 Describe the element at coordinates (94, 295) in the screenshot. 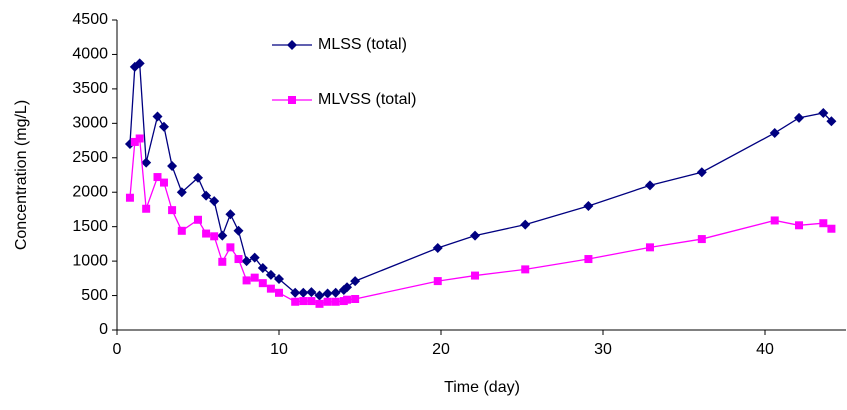

I see `y-tick-label: 500` at that location.